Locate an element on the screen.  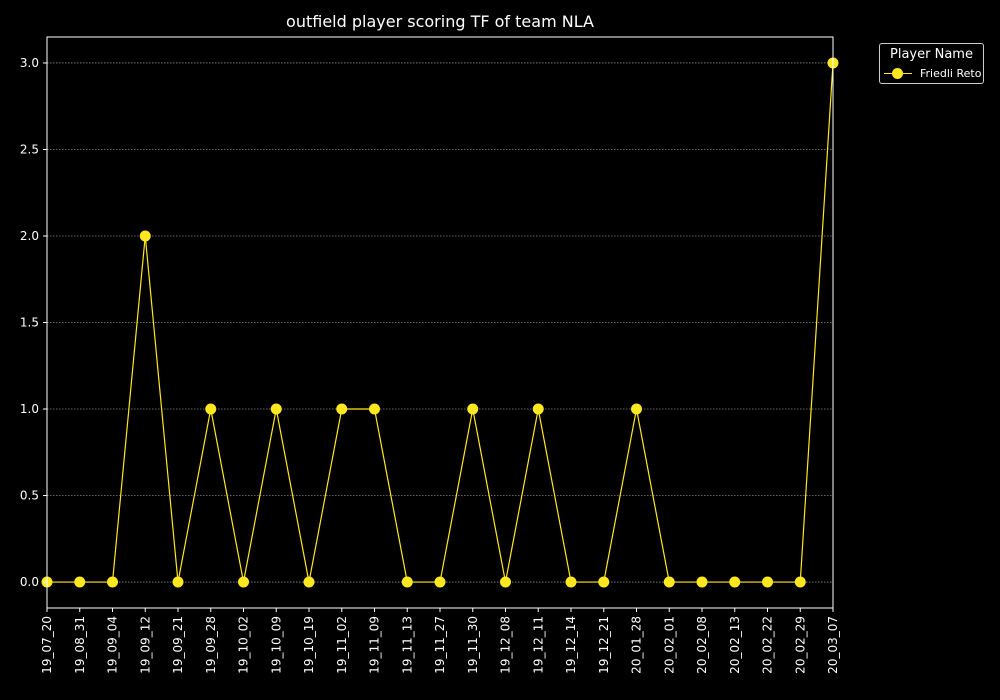
x-tick-label: 19_11_13 is located at coordinates (407, 645).